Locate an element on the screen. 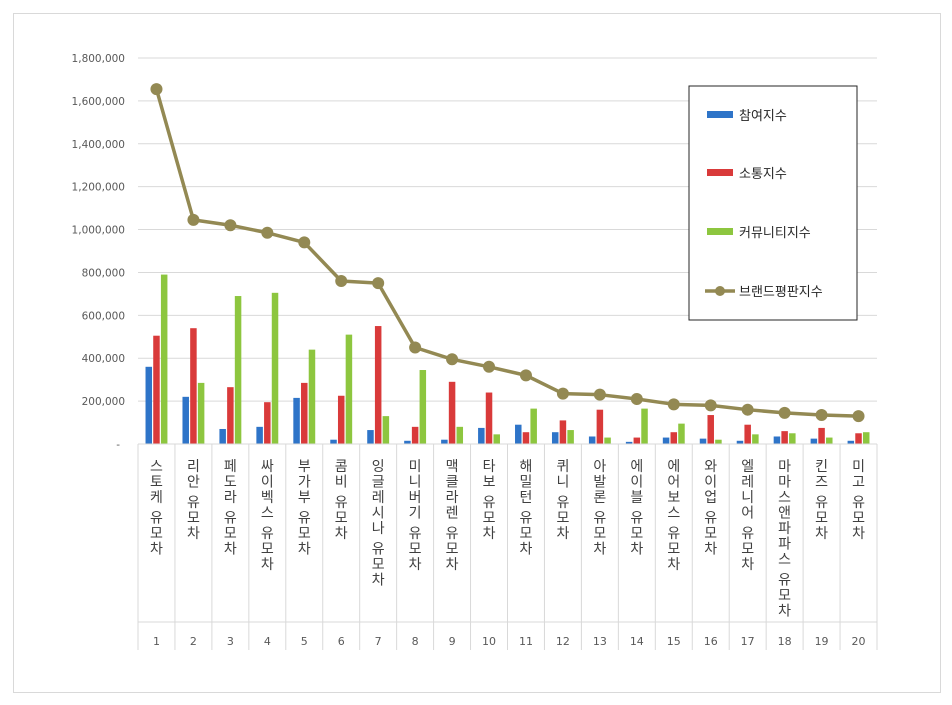 The image size is (952, 705). x-rank-label: 7 is located at coordinates (378, 641).